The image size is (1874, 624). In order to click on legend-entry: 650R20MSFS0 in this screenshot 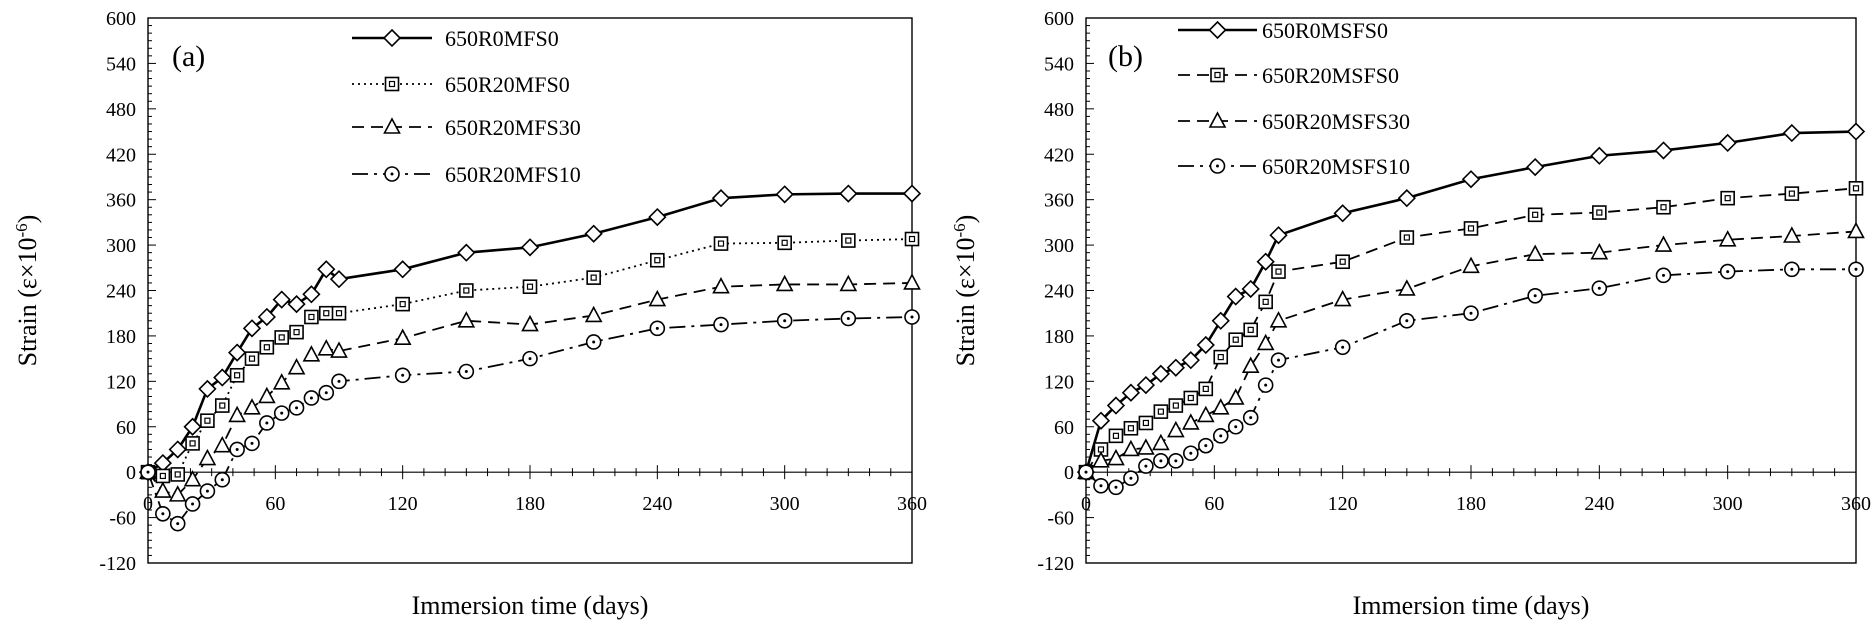, I will do `click(1288, 75)`.